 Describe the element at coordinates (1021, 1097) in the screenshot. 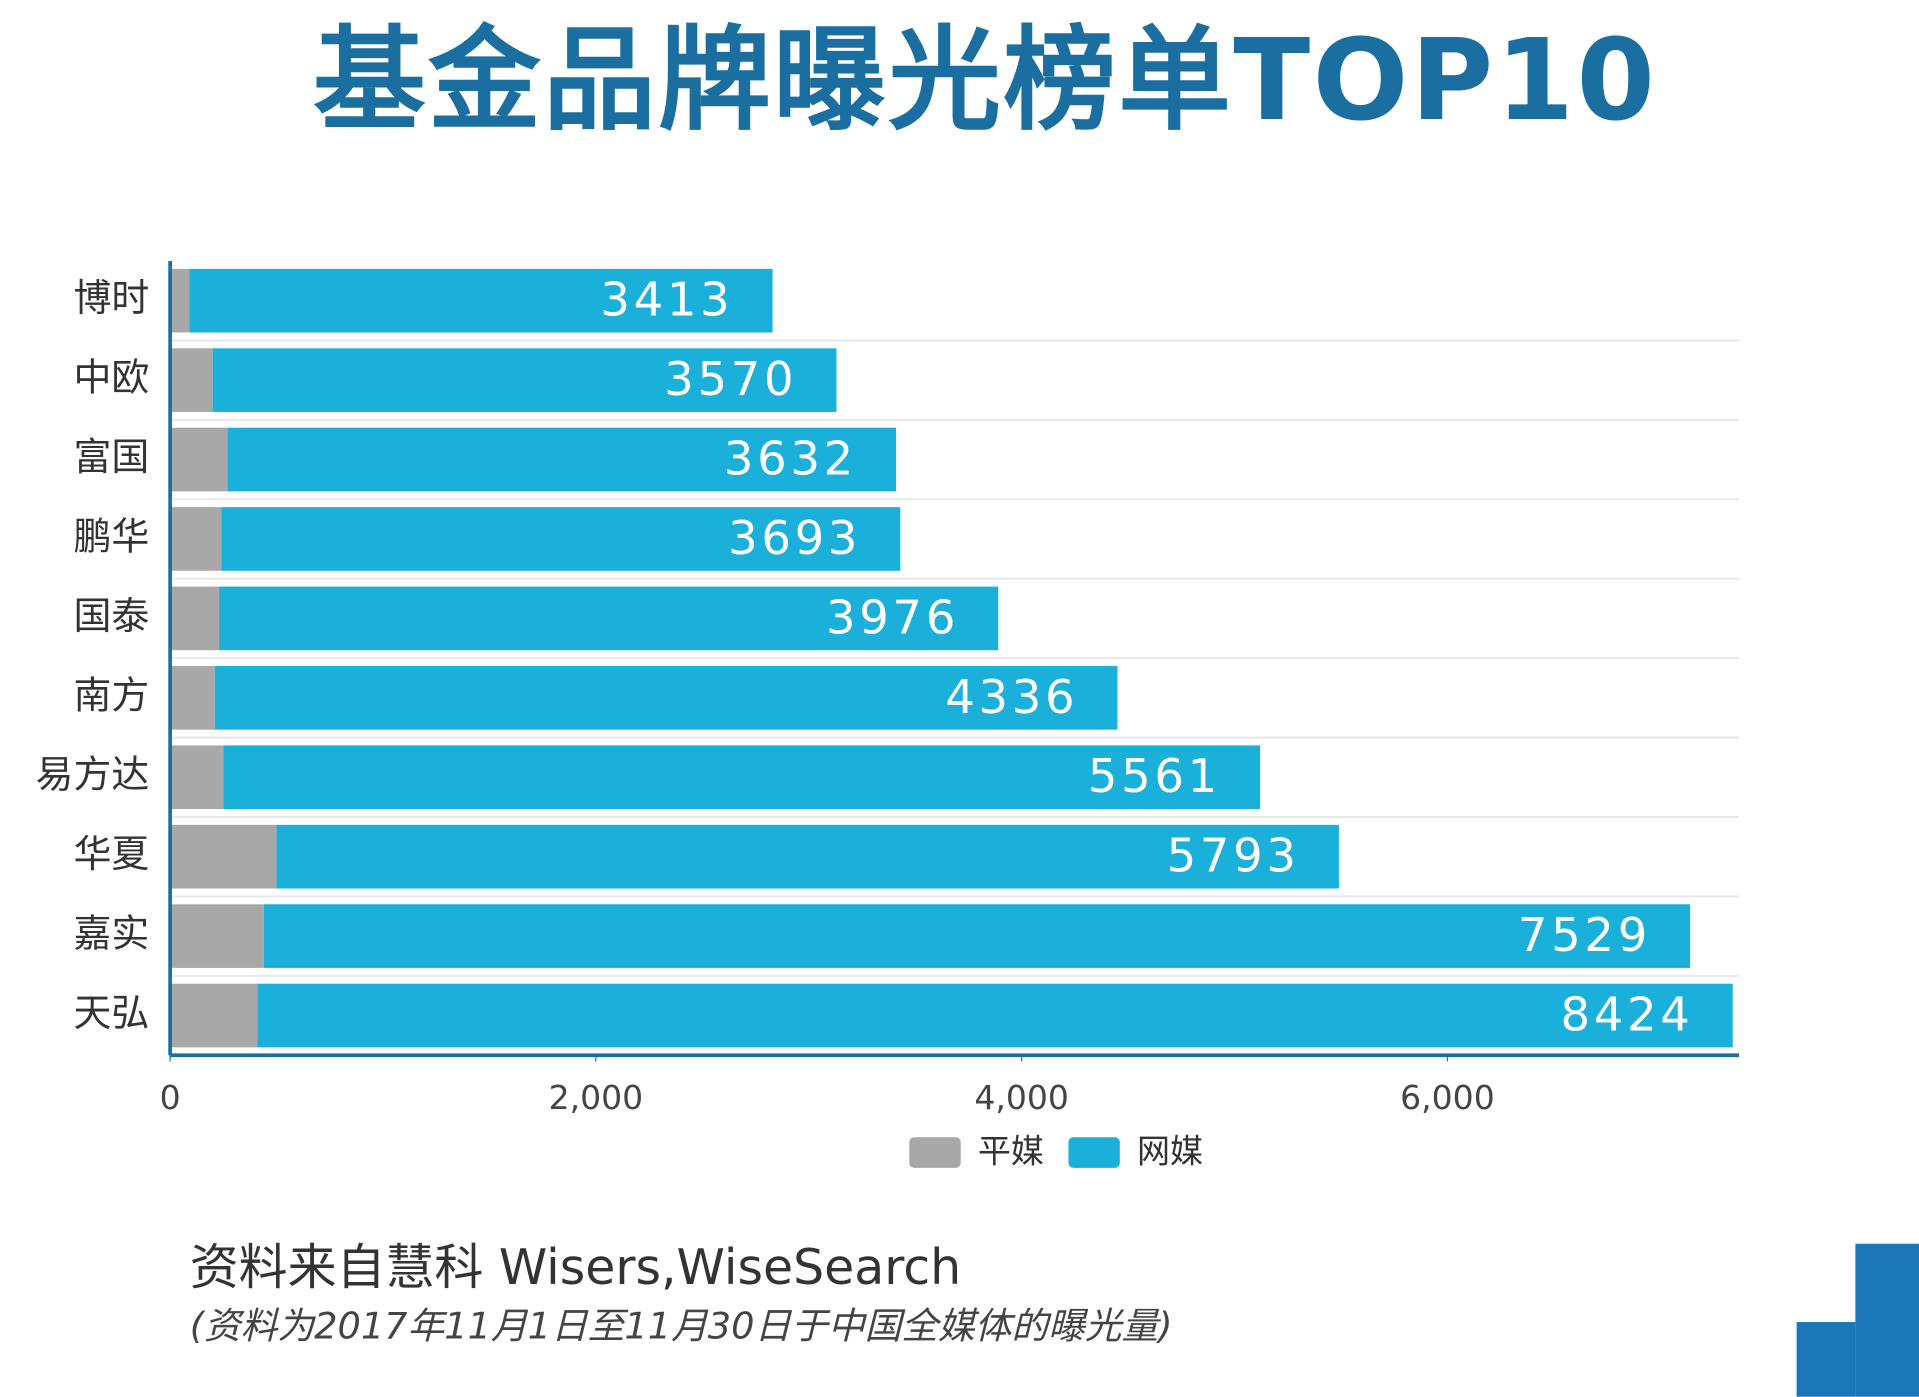

I see `x-tick-label: 4,000` at that location.